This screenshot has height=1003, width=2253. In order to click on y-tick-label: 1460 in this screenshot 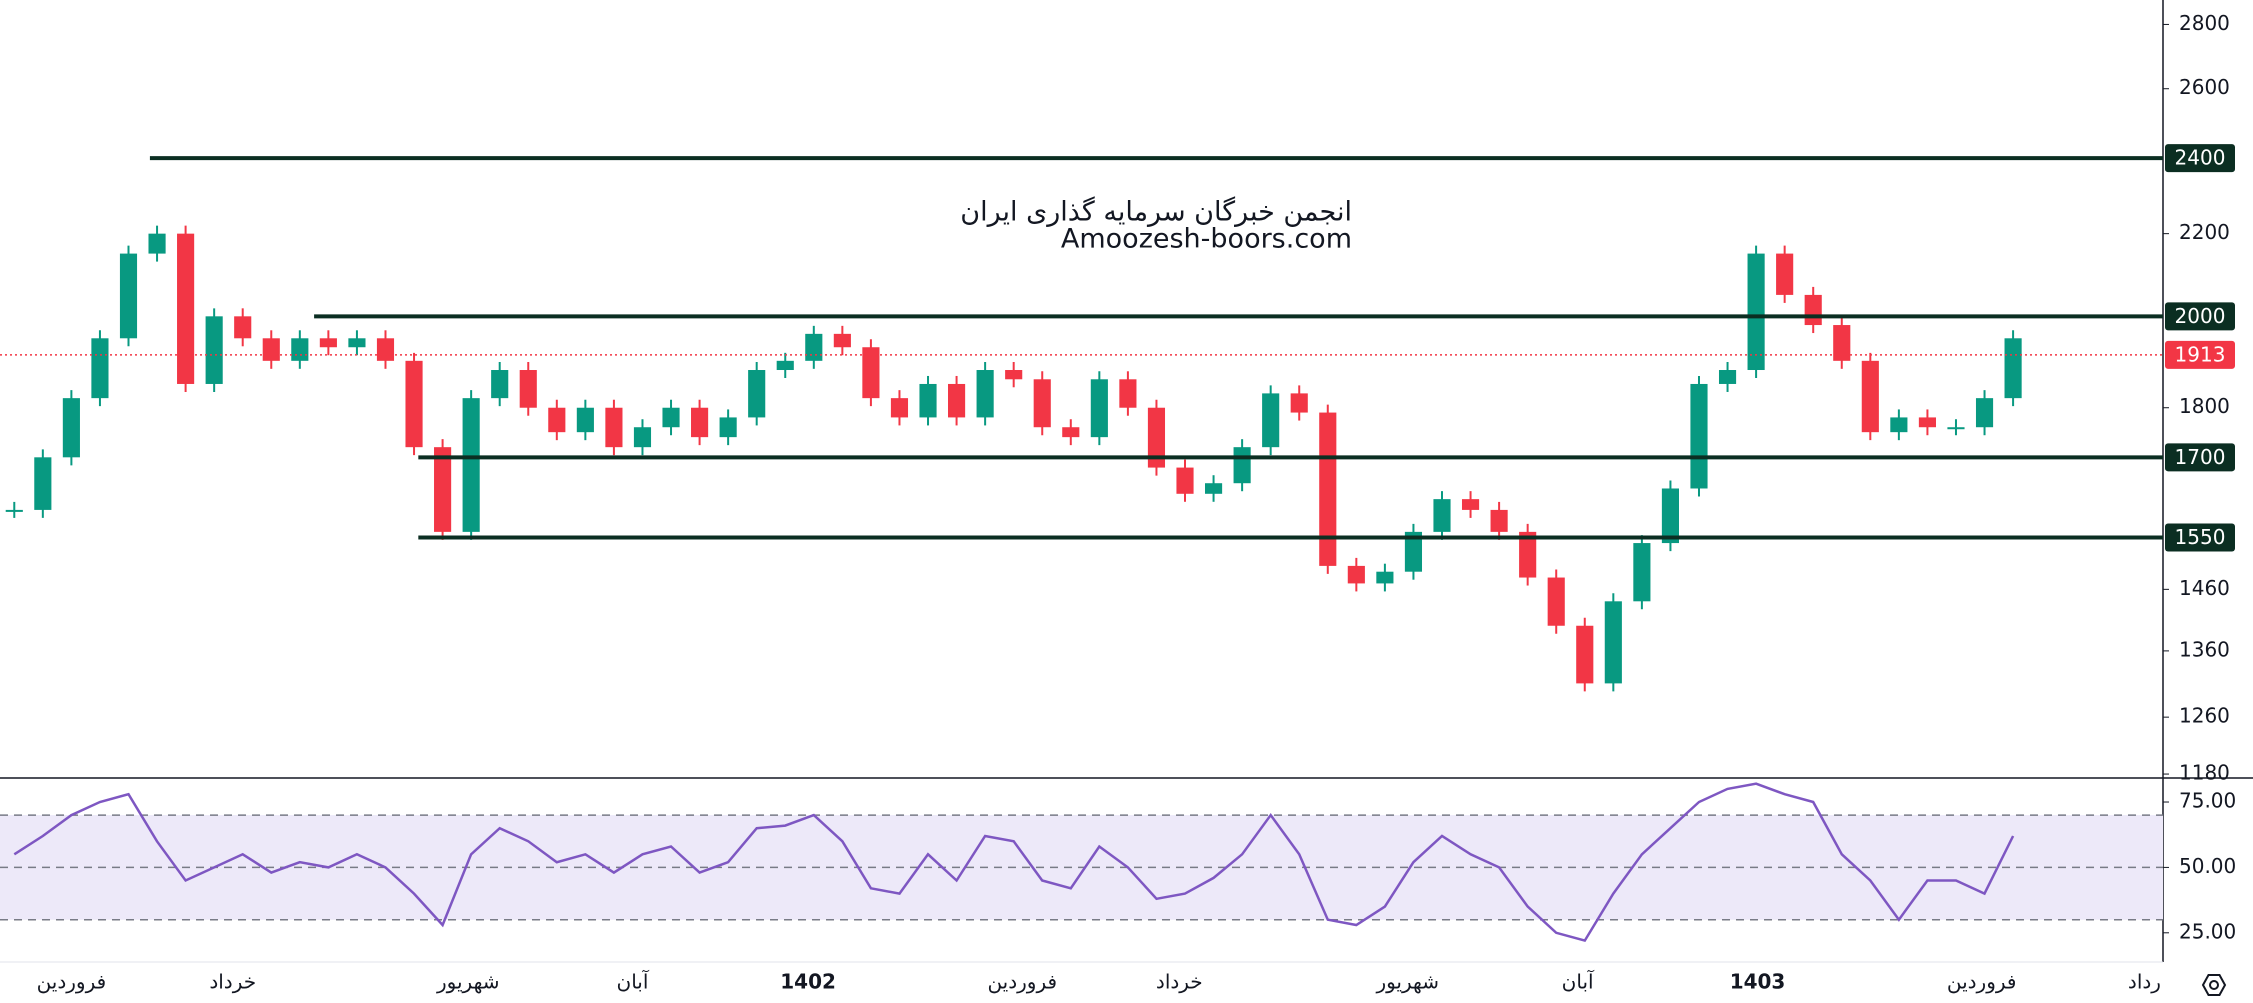, I will do `click(2204, 588)`.